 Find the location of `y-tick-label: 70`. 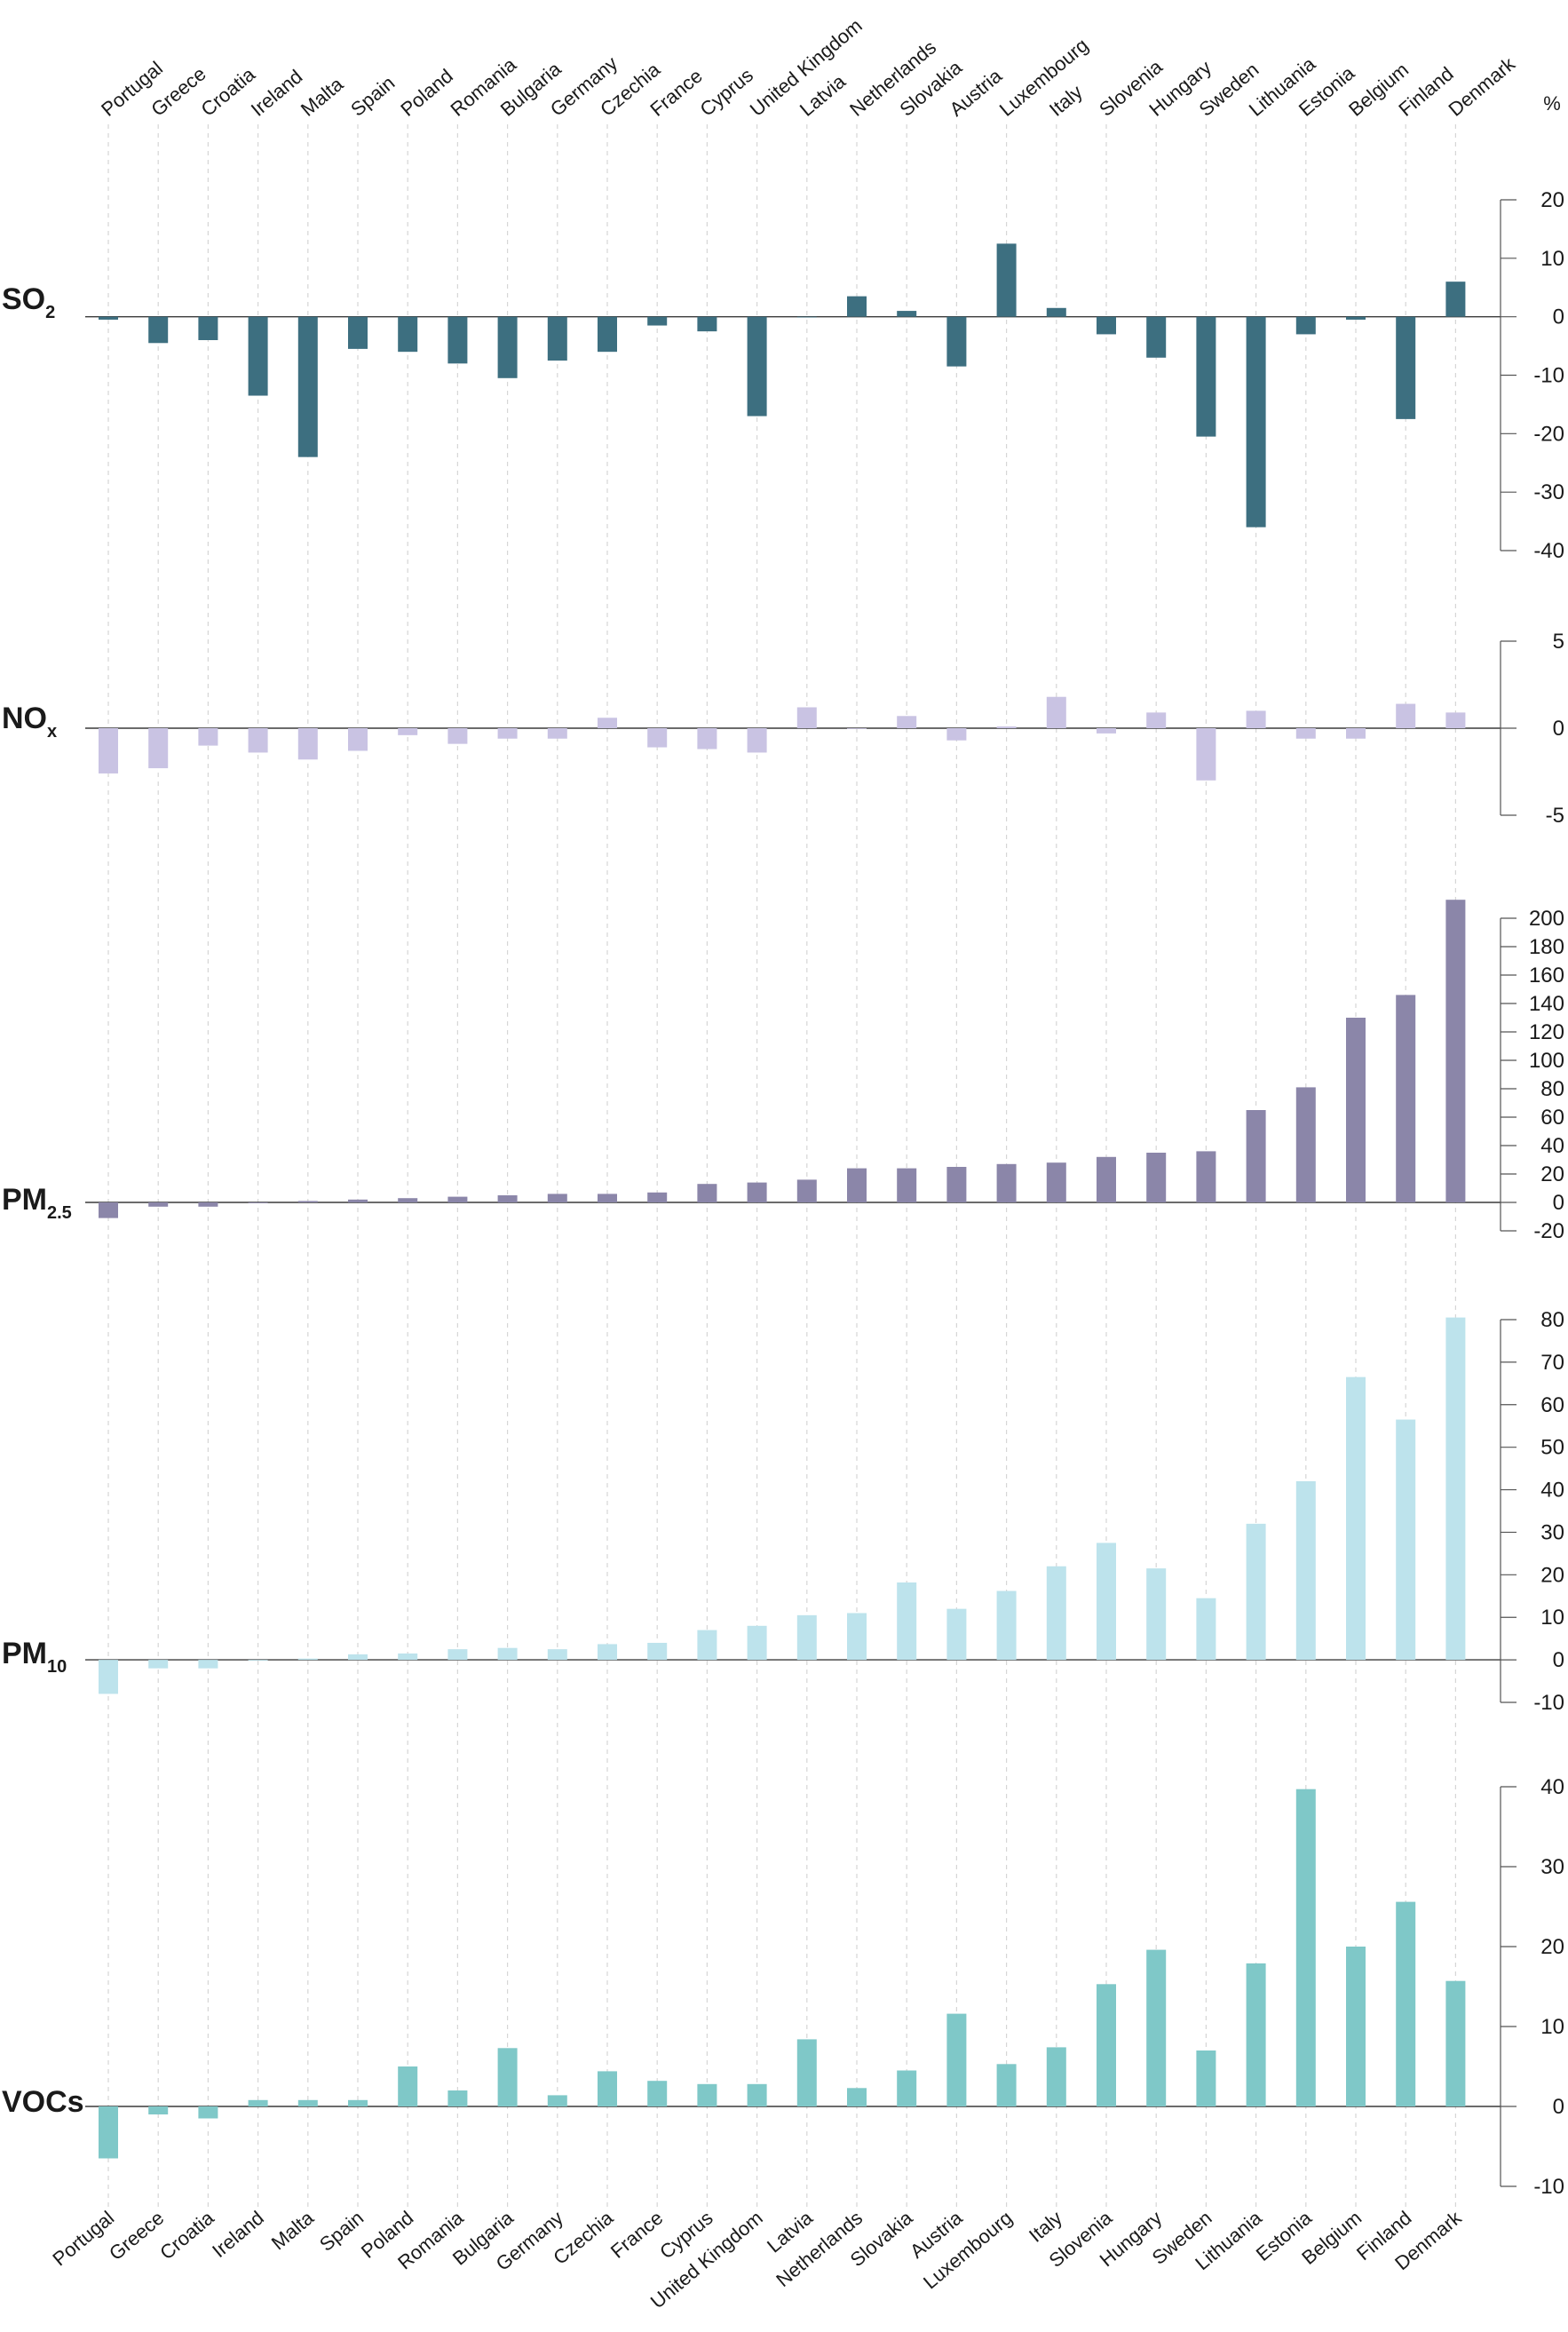

y-tick-label: 70 is located at coordinates (1552, 1363).